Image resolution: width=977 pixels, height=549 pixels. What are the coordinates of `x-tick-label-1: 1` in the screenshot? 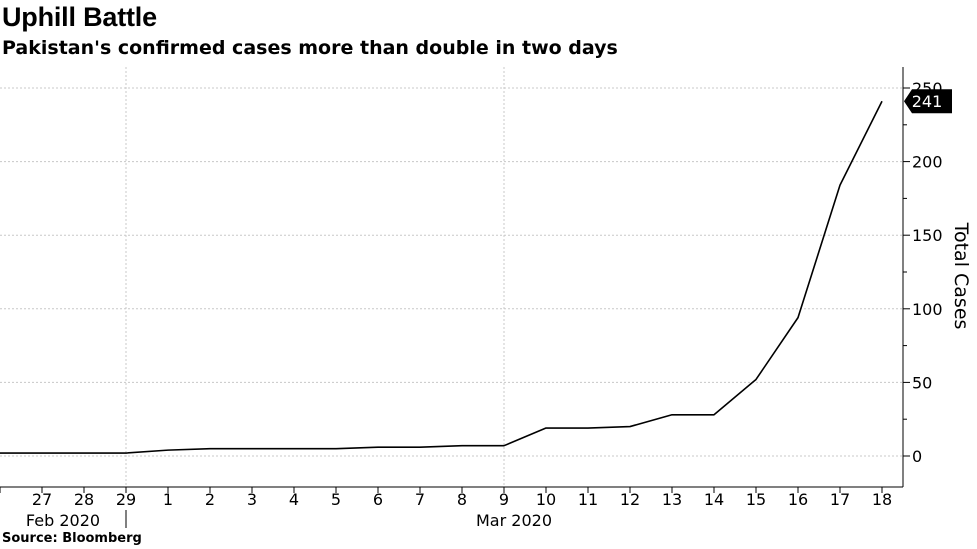 It's located at (168, 499).